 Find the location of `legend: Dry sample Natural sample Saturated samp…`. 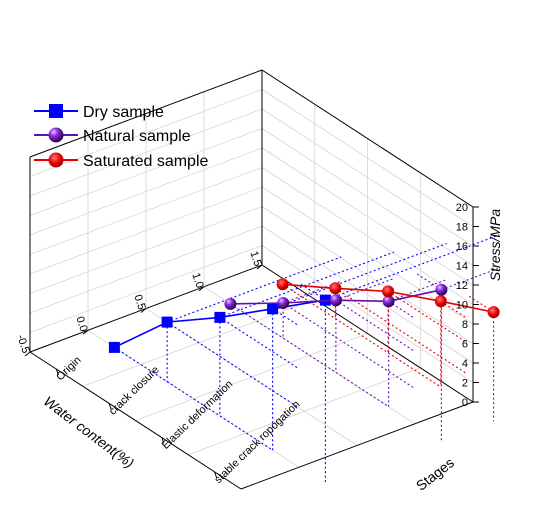

legend: Dry sample Natural sample Saturated samp… is located at coordinates (121, 137).